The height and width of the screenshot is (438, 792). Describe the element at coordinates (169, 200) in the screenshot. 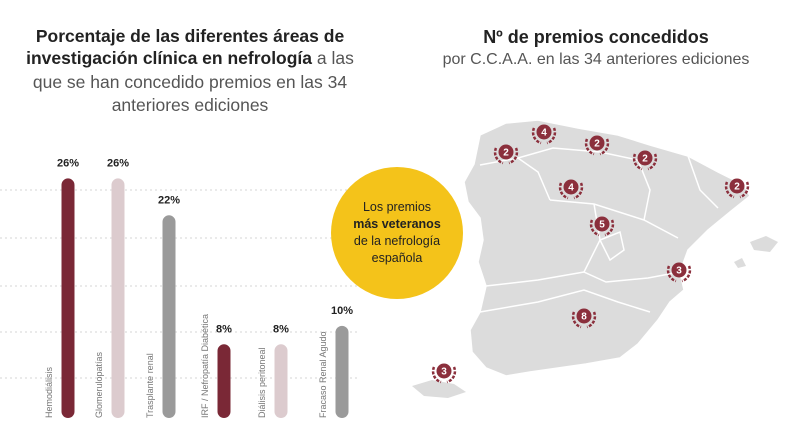

I see `value-label: 22%` at that location.